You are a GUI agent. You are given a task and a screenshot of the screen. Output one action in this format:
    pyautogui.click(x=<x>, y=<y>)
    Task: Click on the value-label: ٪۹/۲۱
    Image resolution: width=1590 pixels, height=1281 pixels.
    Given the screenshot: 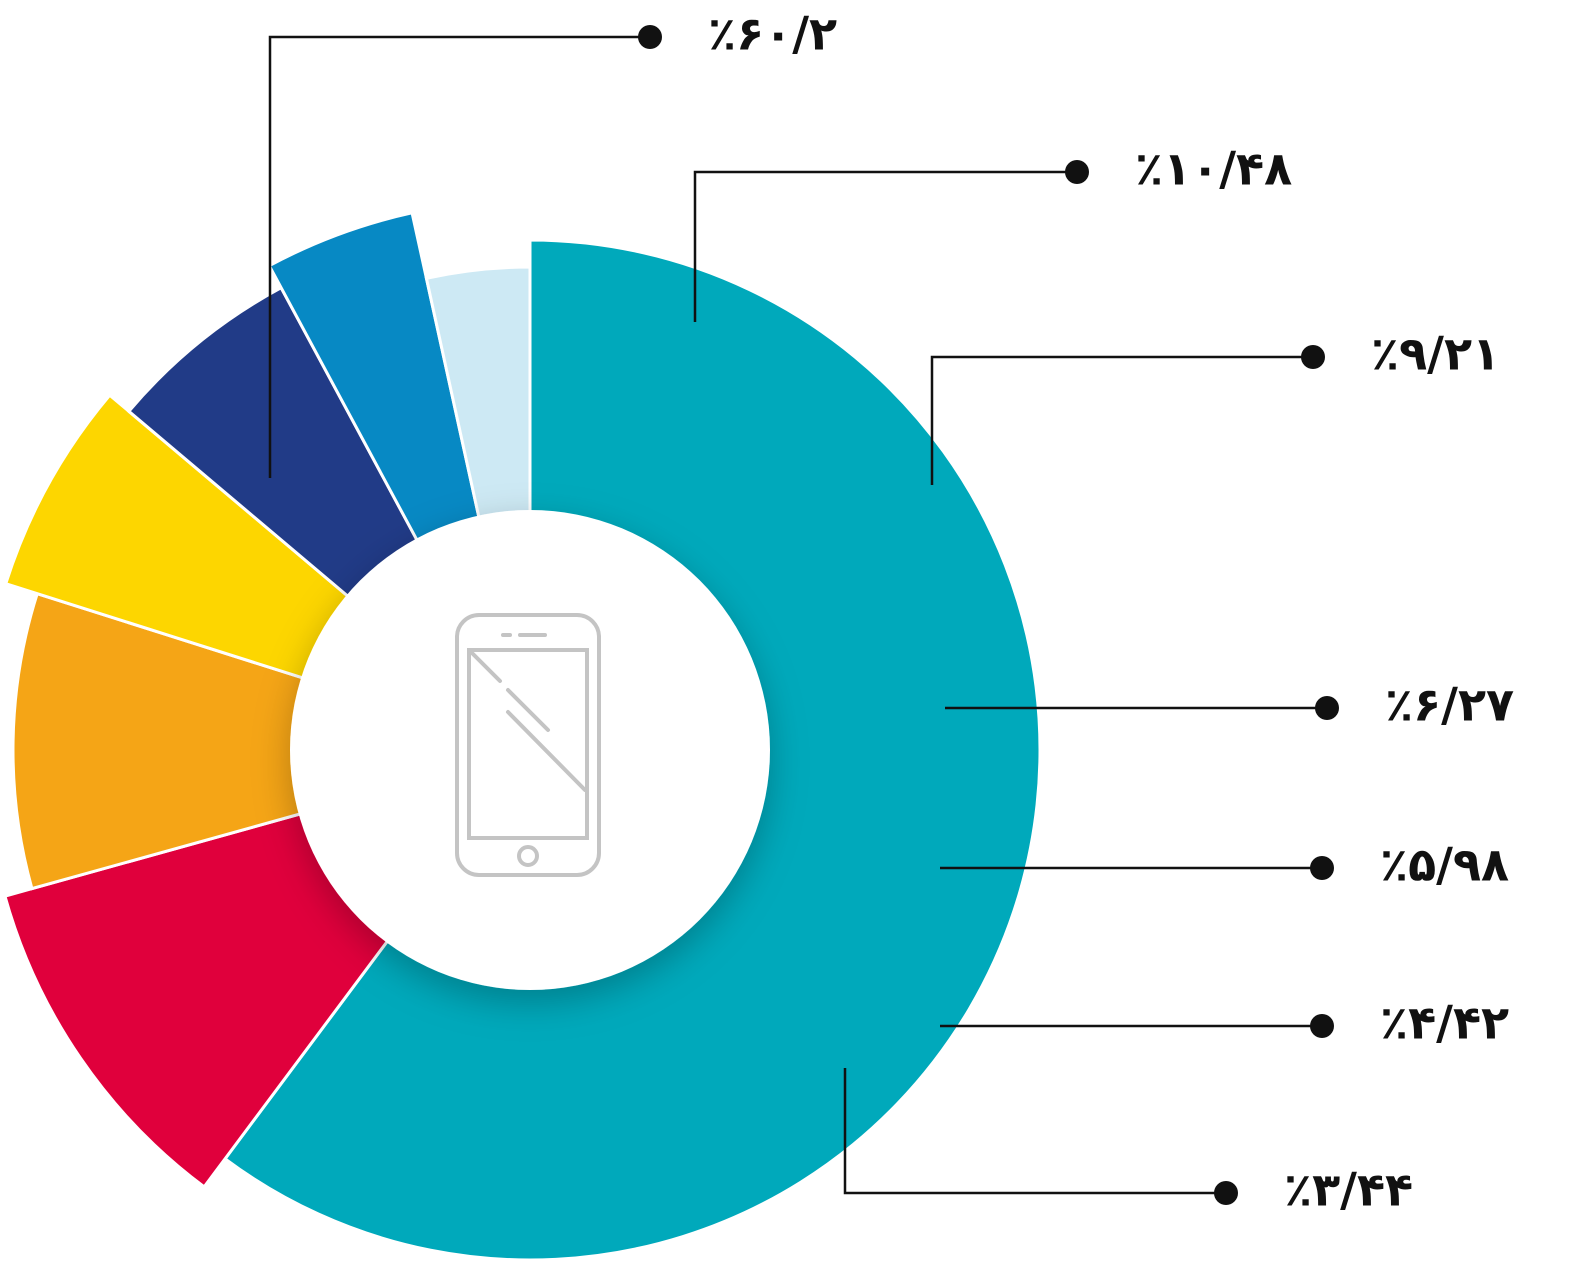 What is the action you would take?
    pyautogui.click(x=1435, y=354)
    